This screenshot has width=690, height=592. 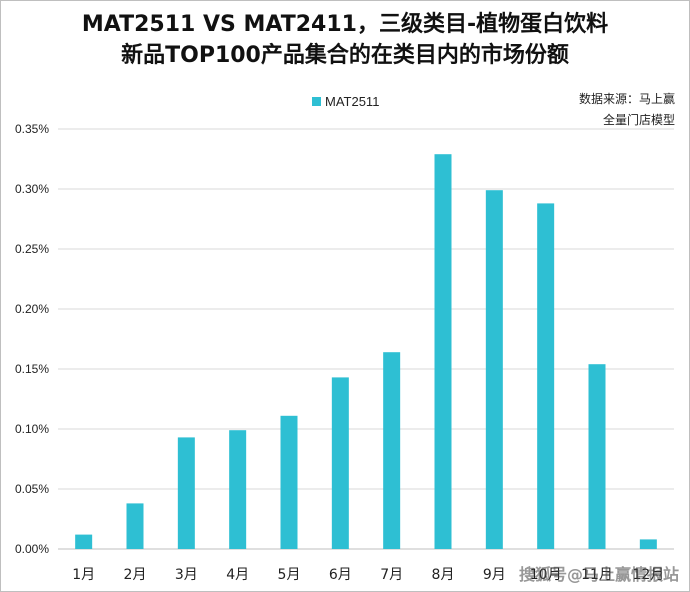 I want to click on legend-swatch, so click(x=316, y=101).